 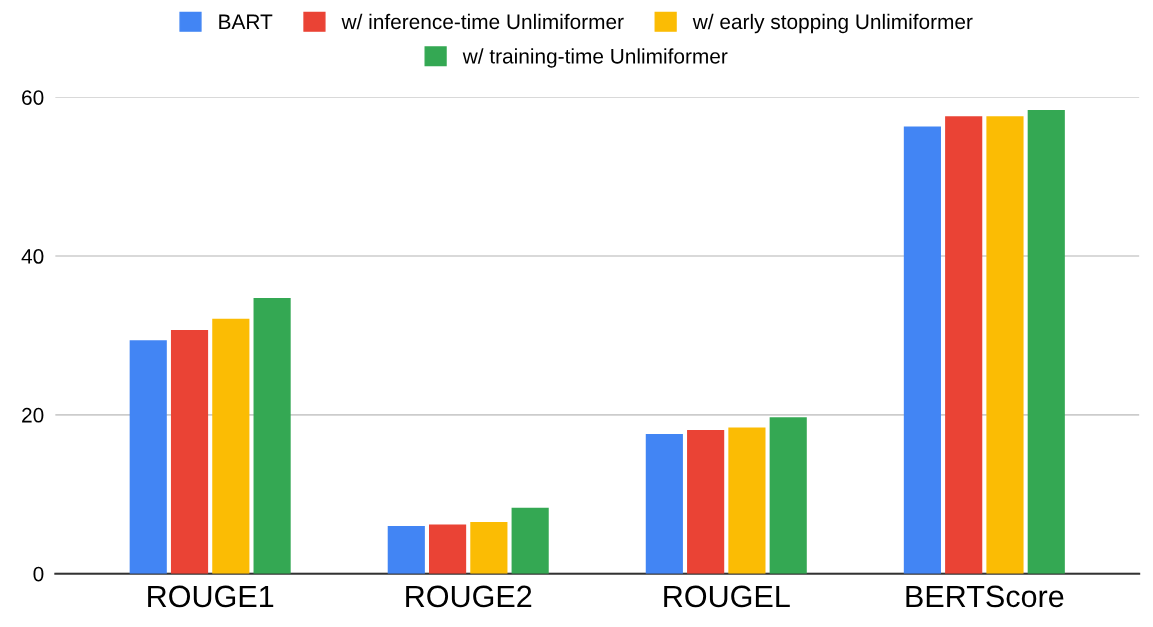 I want to click on legend-label: BART, so click(x=246, y=21).